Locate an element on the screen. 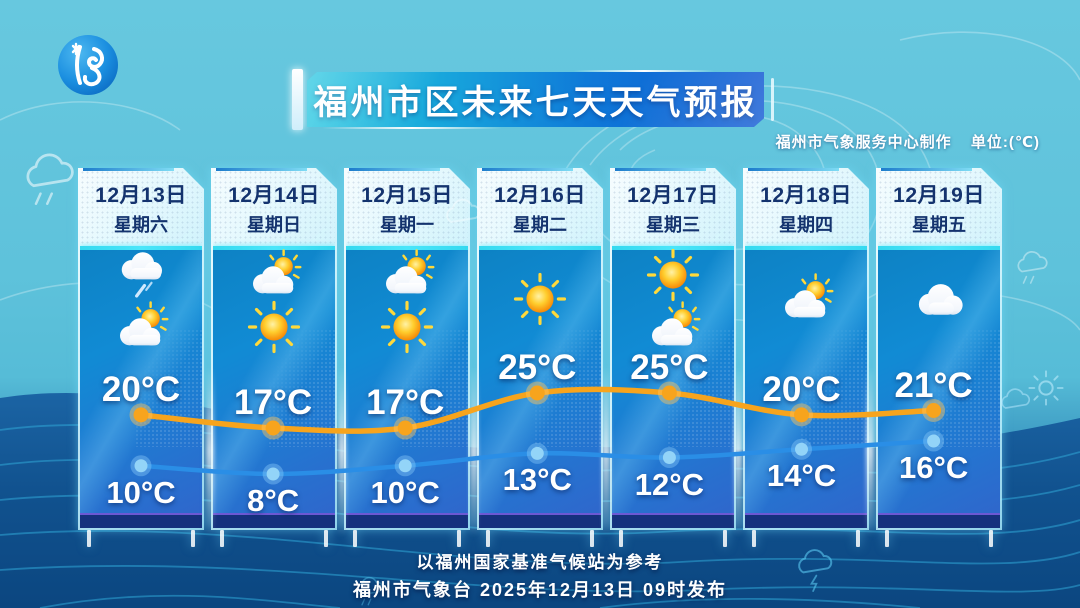  card-frame: 12月14日 星期日 is located at coordinates (274, 349).